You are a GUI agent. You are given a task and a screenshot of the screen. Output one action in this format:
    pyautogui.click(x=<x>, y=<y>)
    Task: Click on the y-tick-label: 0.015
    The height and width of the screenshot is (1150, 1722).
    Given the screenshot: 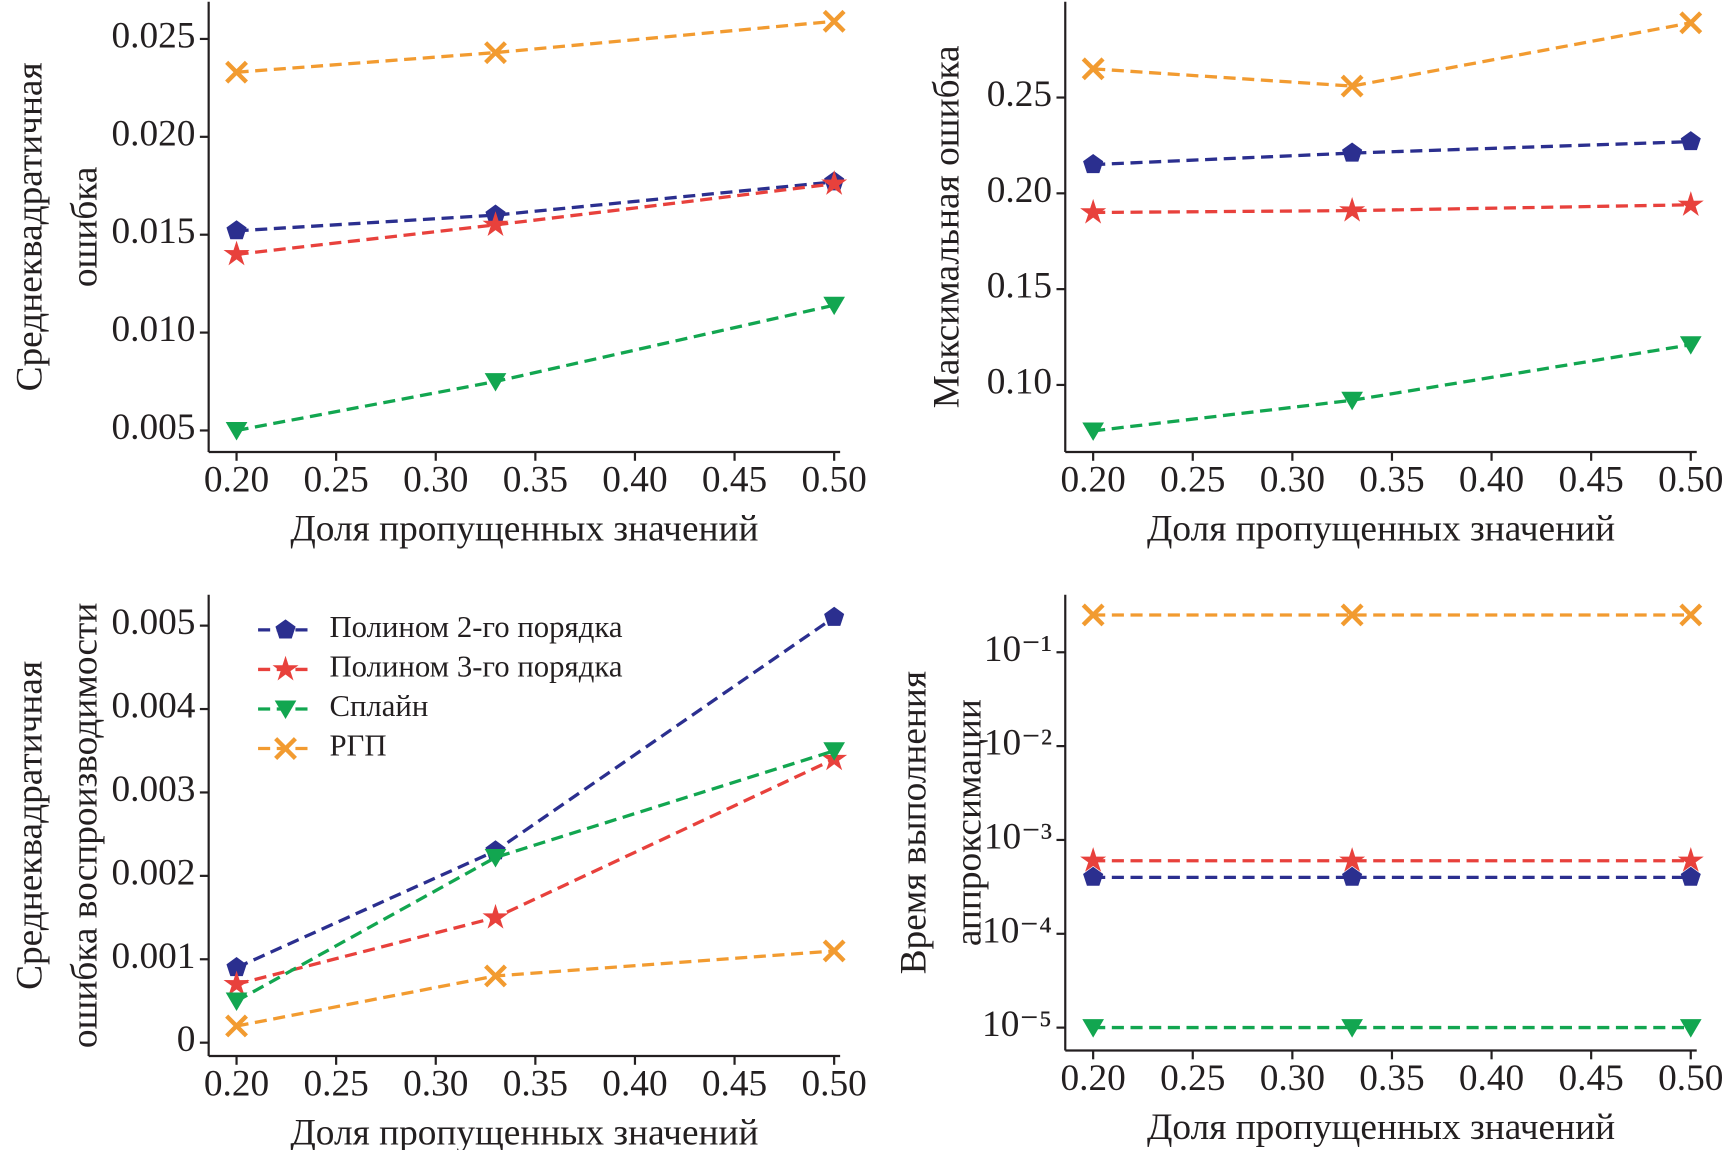 What is the action you would take?
    pyautogui.click(x=153, y=231)
    